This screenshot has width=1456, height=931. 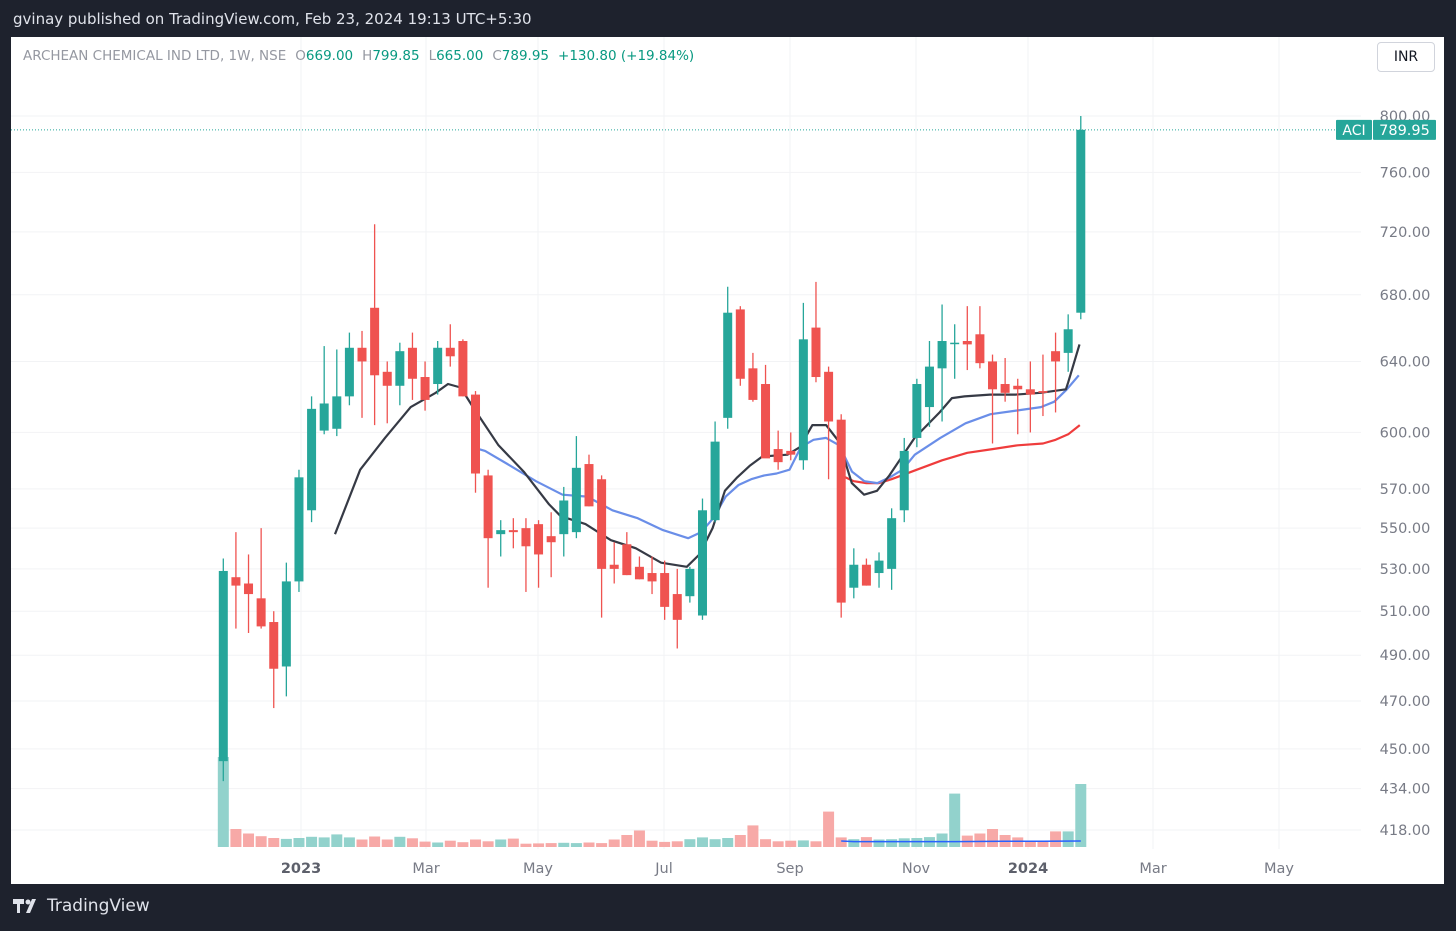 I want to click on volume-ma-line, so click(x=961, y=841).